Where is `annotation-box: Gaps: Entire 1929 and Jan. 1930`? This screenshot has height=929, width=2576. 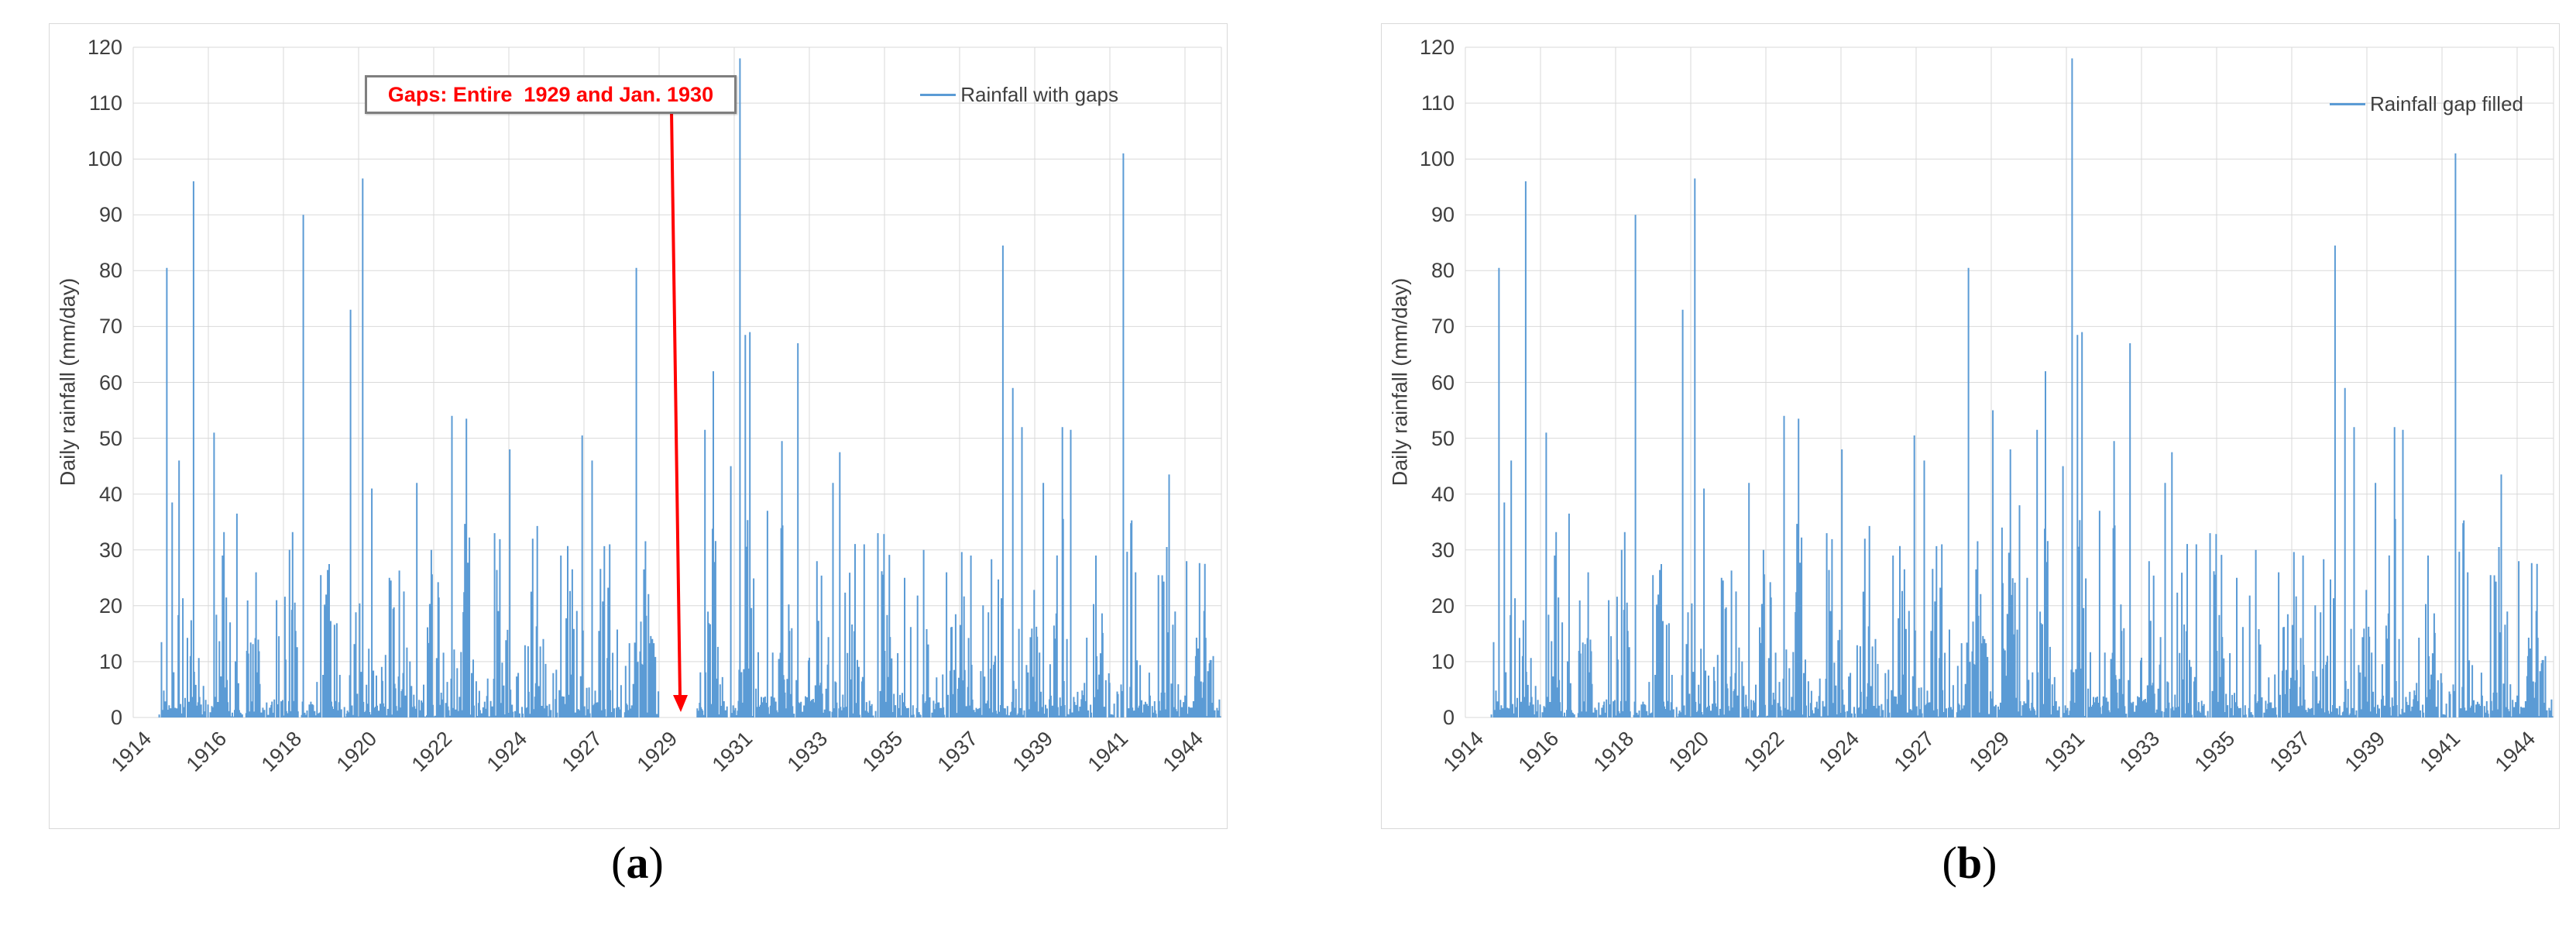 annotation-box: Gaps: Entire 1929 and Jan. 1930 is located at coordinates (551, 95).